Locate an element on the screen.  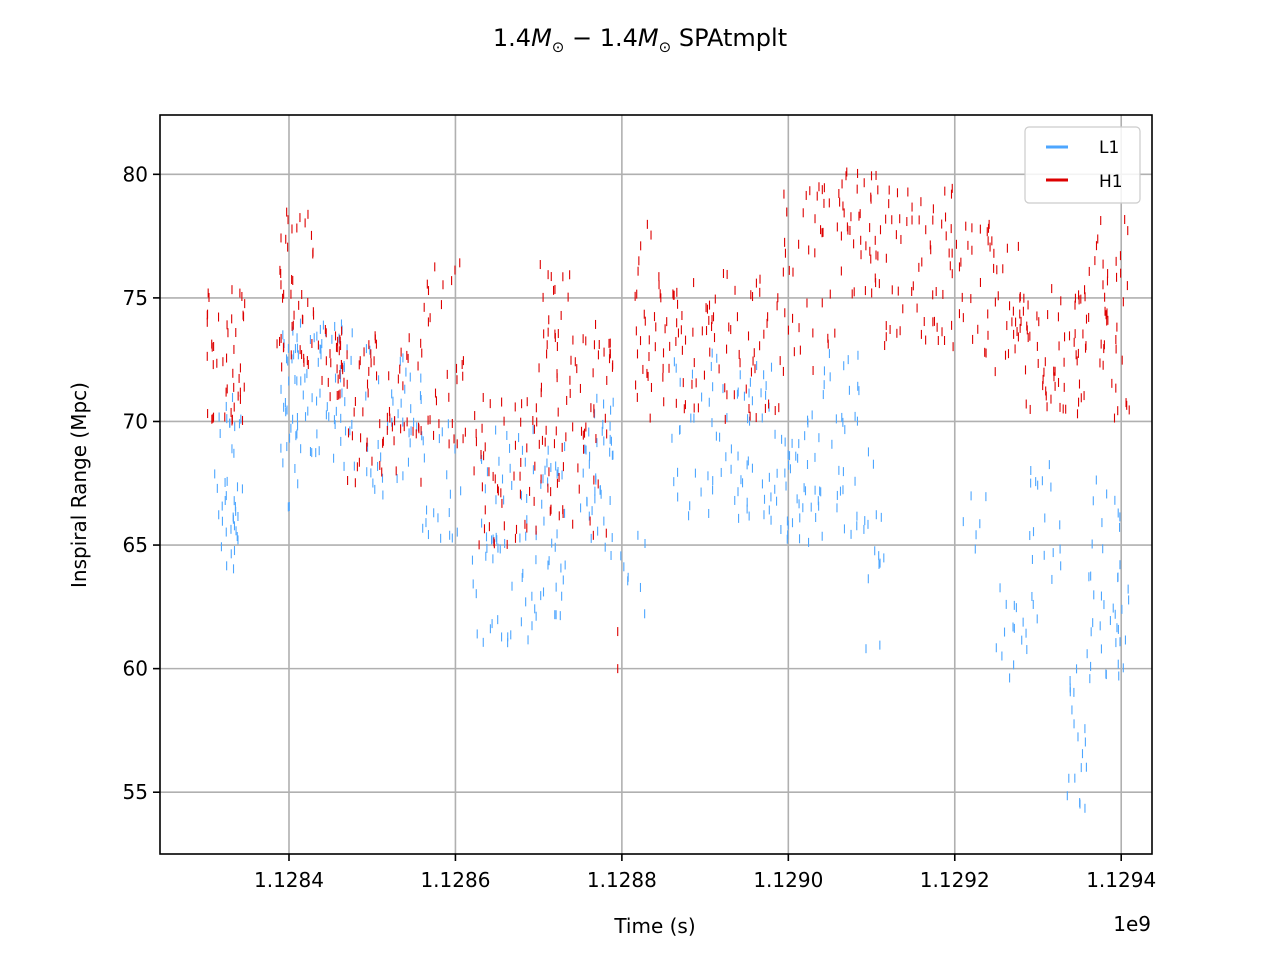
x-tick-label: 1.1288 is located at coordinates (622, 880).